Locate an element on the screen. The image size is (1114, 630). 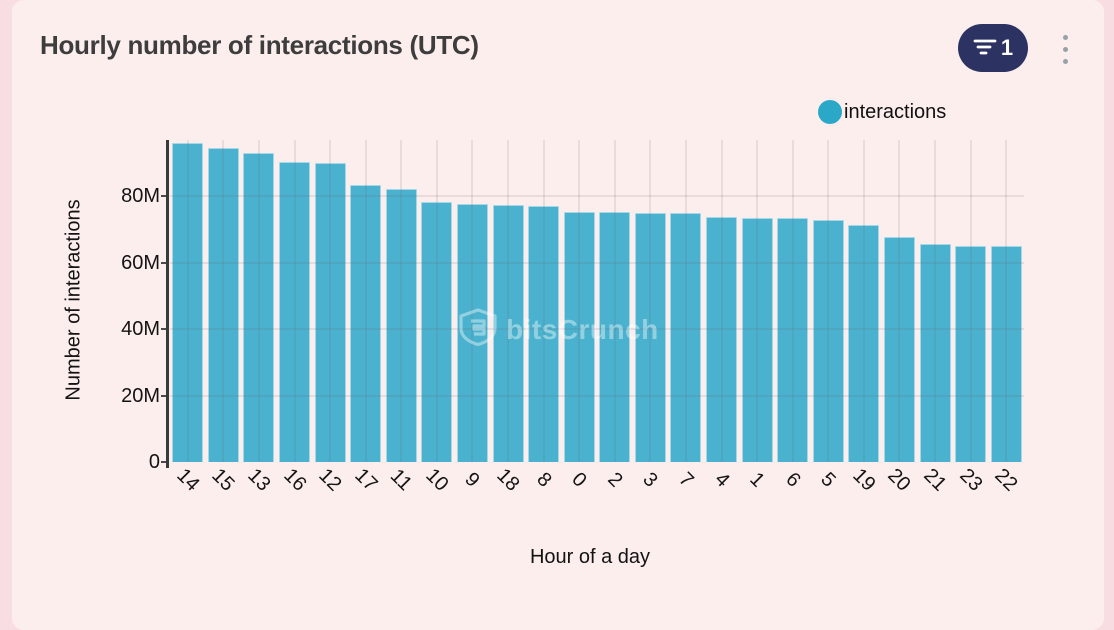
filter-funnel-lines-icon is located at coordinates (985, 48).